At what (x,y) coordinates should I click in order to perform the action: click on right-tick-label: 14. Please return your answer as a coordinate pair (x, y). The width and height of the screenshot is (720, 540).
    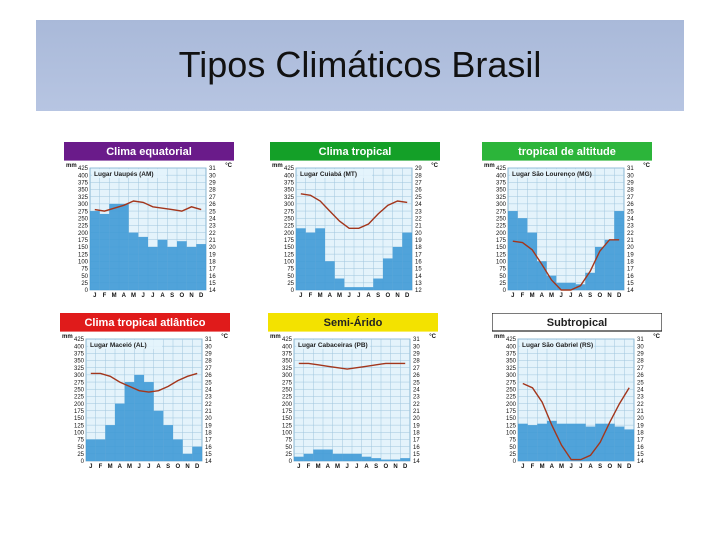
    Looking at the image, I should click on (208, 462).